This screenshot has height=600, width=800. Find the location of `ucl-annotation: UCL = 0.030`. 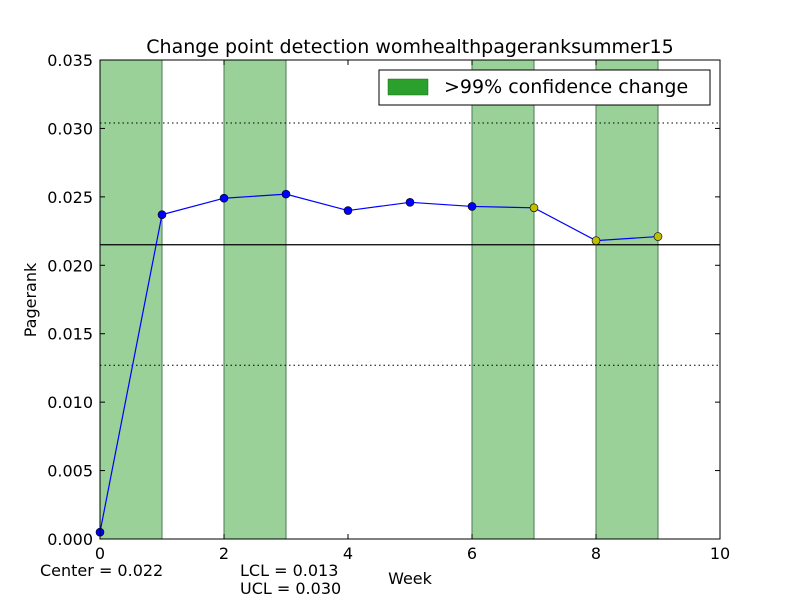

ucl-annotation: UCL = 0.030 is located at coordinates (291, 588).